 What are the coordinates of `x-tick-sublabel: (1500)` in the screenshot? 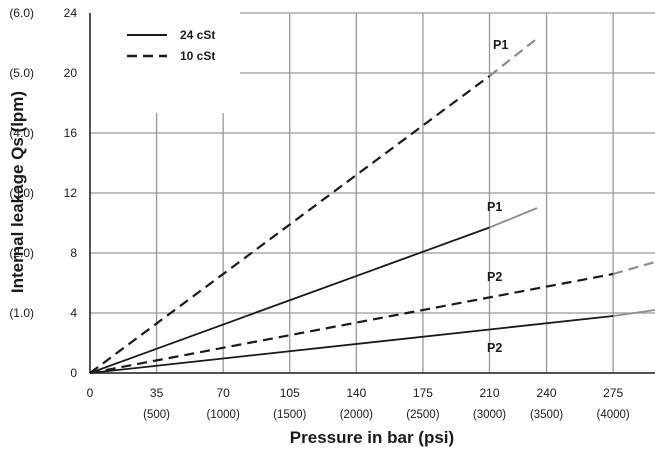 It's located at (289, 415).